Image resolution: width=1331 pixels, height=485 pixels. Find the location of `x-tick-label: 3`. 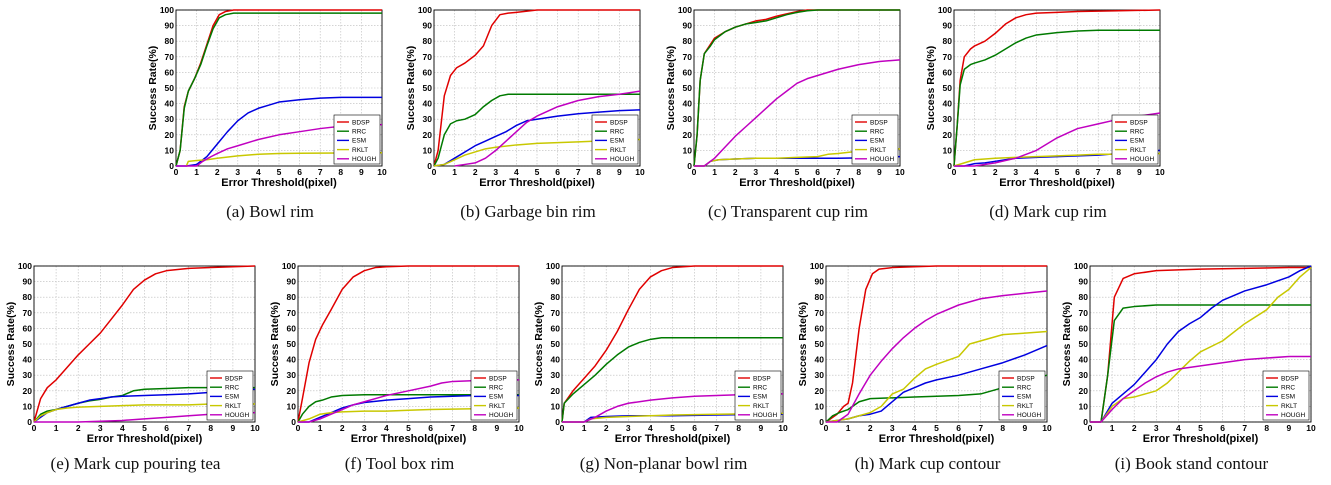

x-tick-label: 3 is located at coordinates (364, 428).